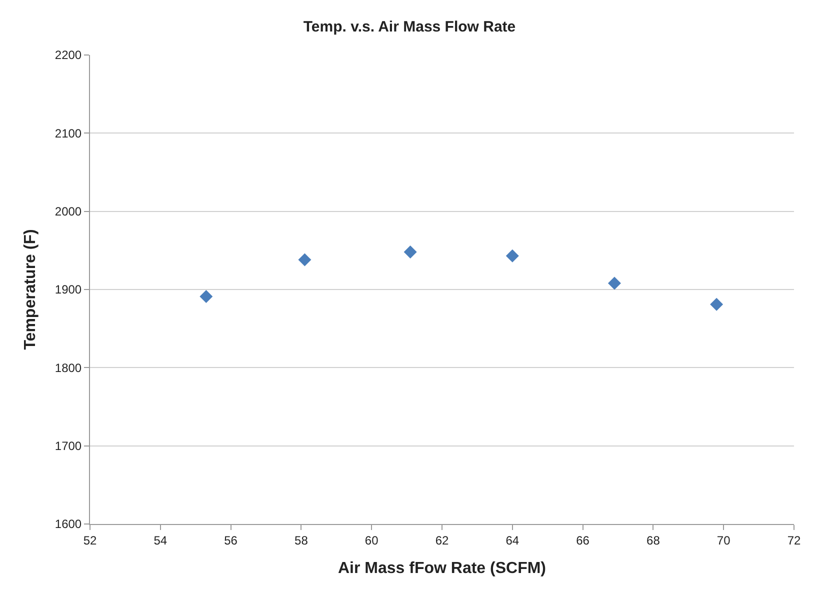 This screenshot has width=819, height=599. I want to click on x-tick-label: 62, so click(442, 540).